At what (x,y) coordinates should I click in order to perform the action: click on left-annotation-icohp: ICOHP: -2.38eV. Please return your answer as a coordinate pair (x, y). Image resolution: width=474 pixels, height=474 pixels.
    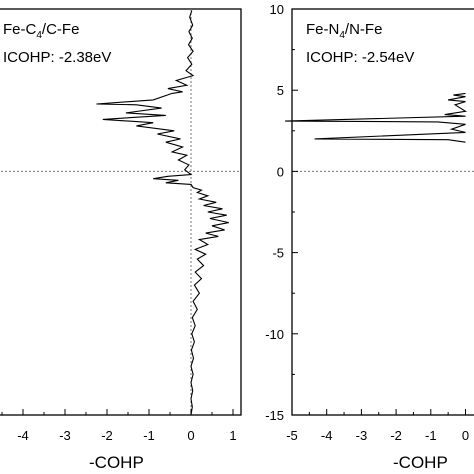
    Looking at the image, I should click on (57, 57).